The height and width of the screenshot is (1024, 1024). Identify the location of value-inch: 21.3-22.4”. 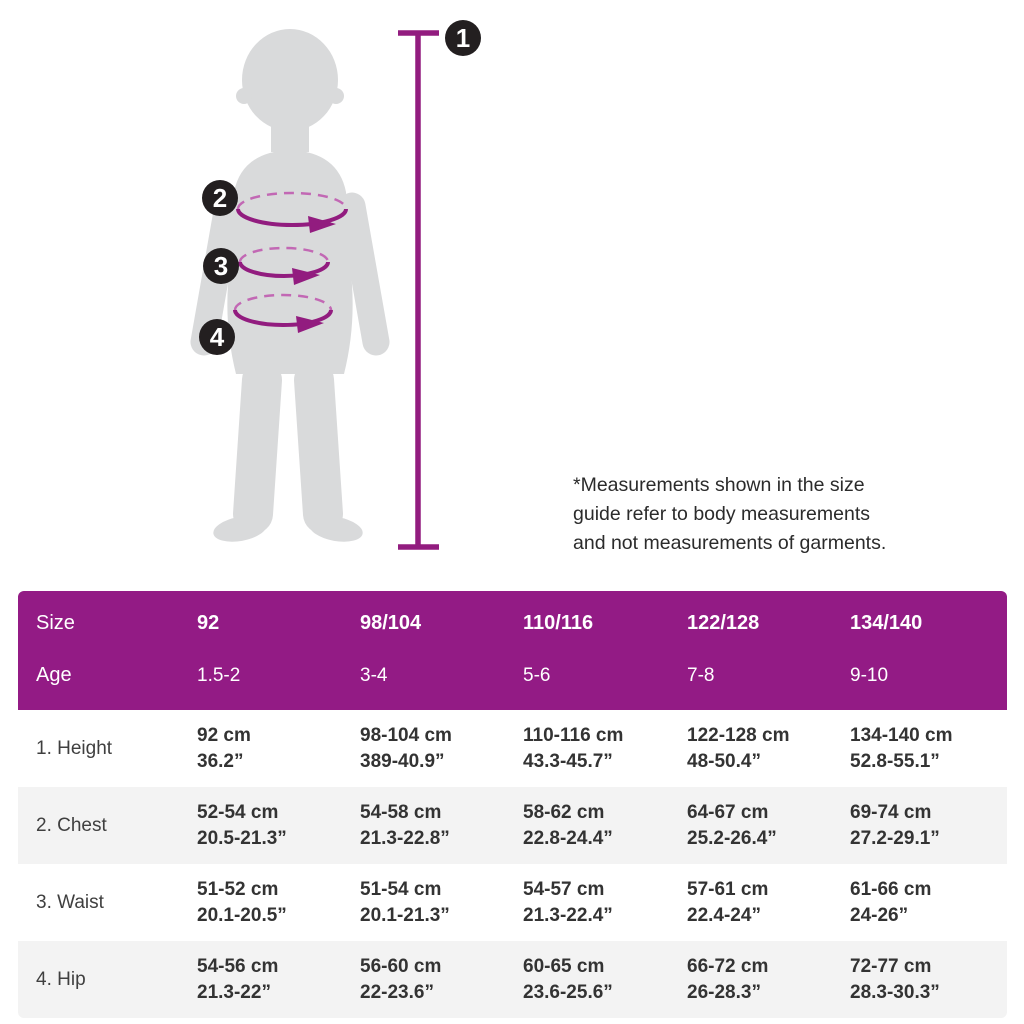
(568, 915).